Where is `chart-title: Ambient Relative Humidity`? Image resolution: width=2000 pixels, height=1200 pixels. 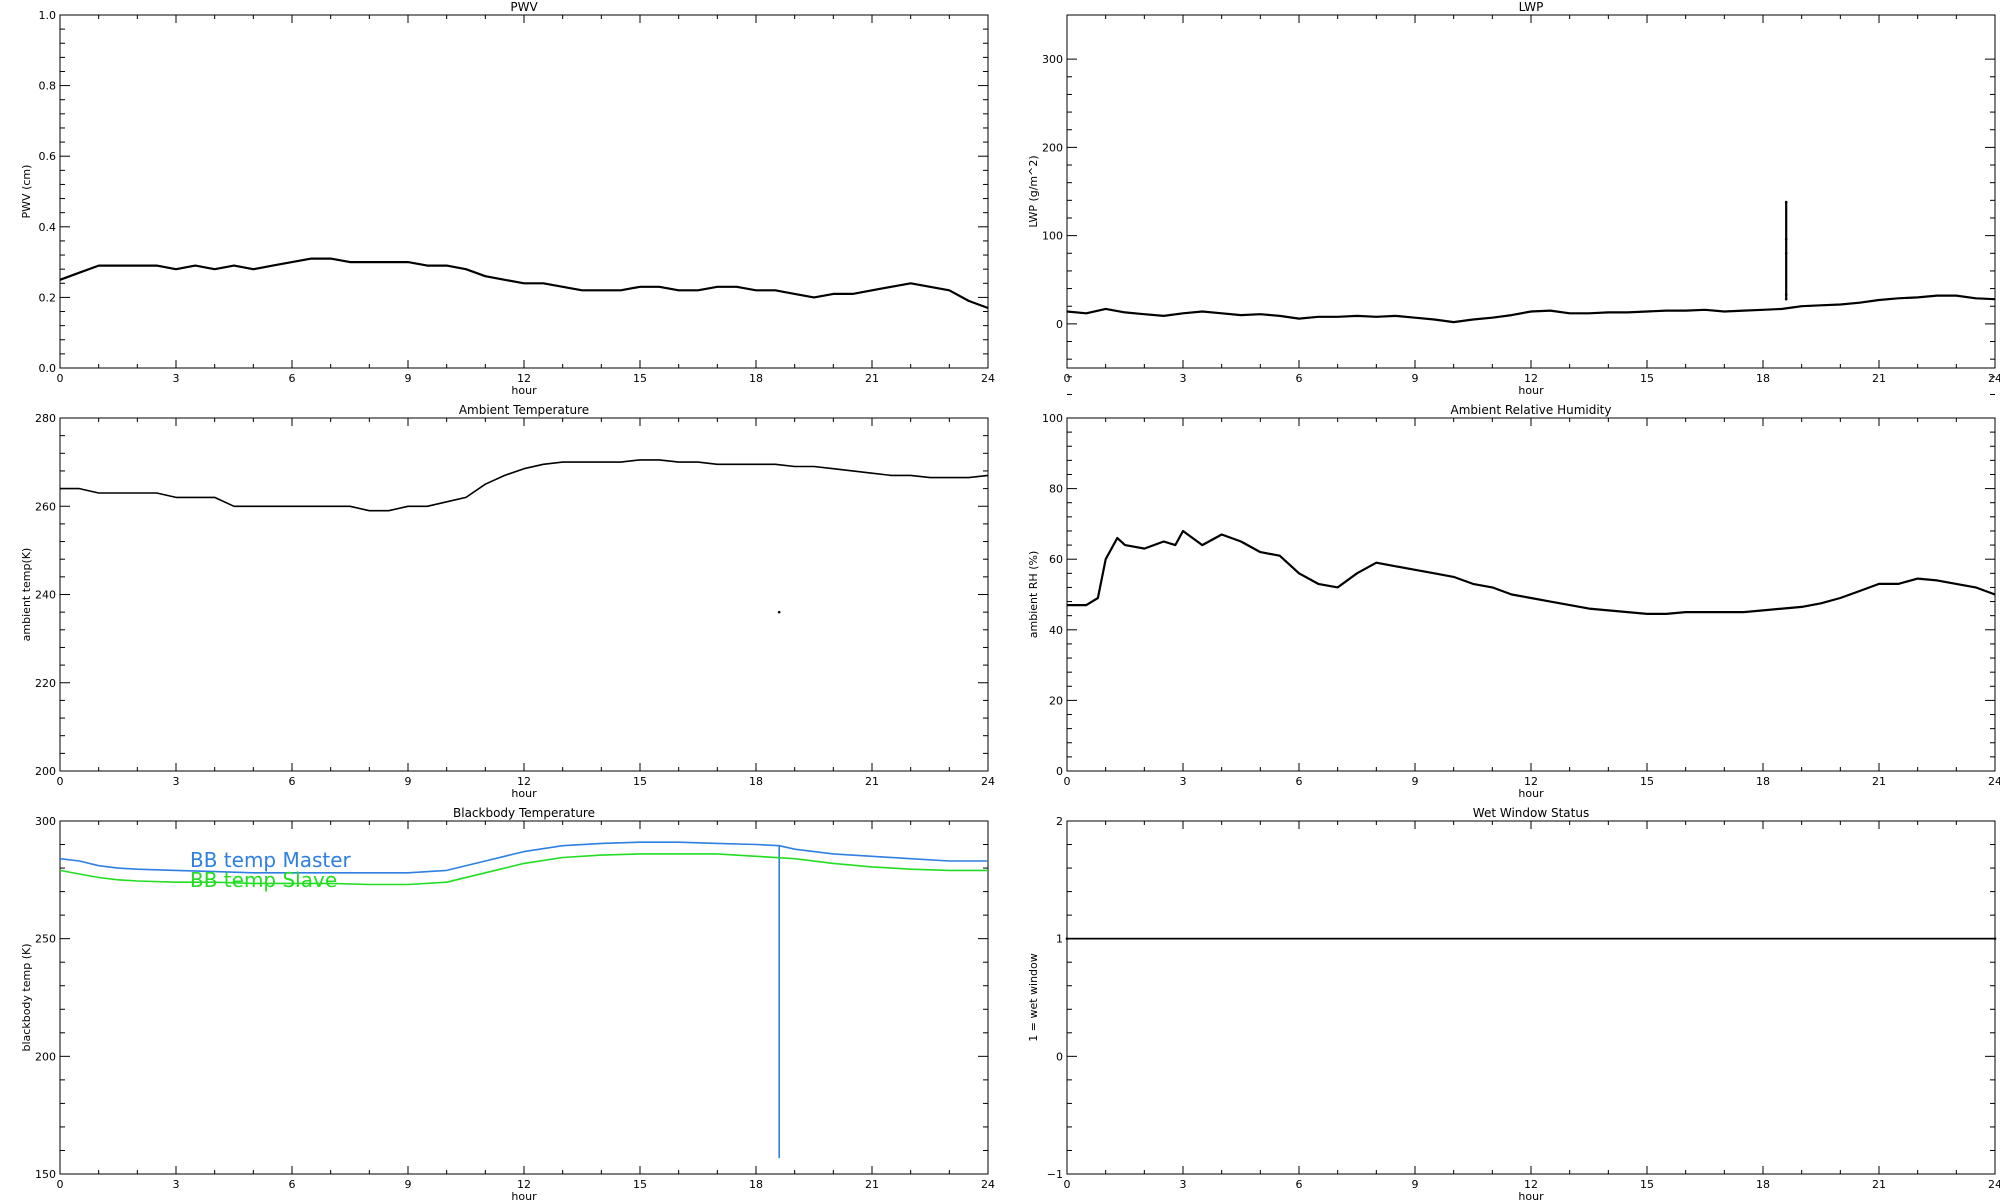 chart-title: Ambient Relative Humidity is located at coordinates (1531, 410).